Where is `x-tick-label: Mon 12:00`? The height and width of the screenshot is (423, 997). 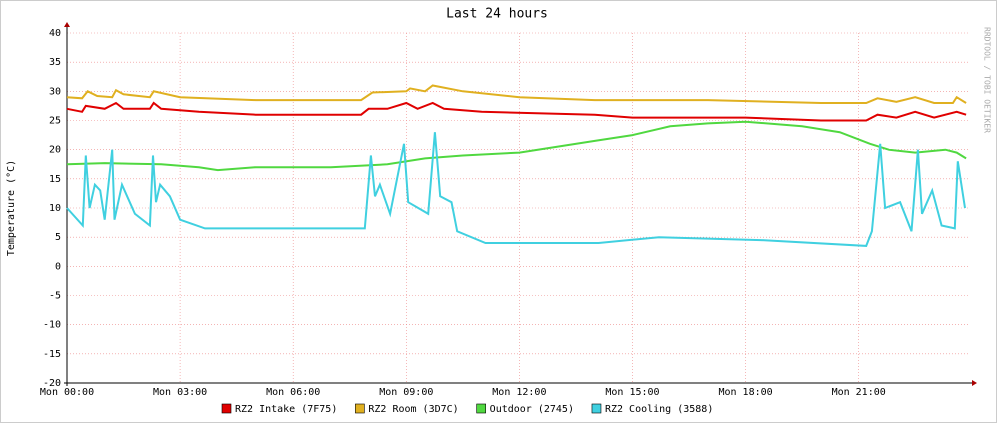 x-tick-label: Mon 12:00 is located at coordinates (519, 392).